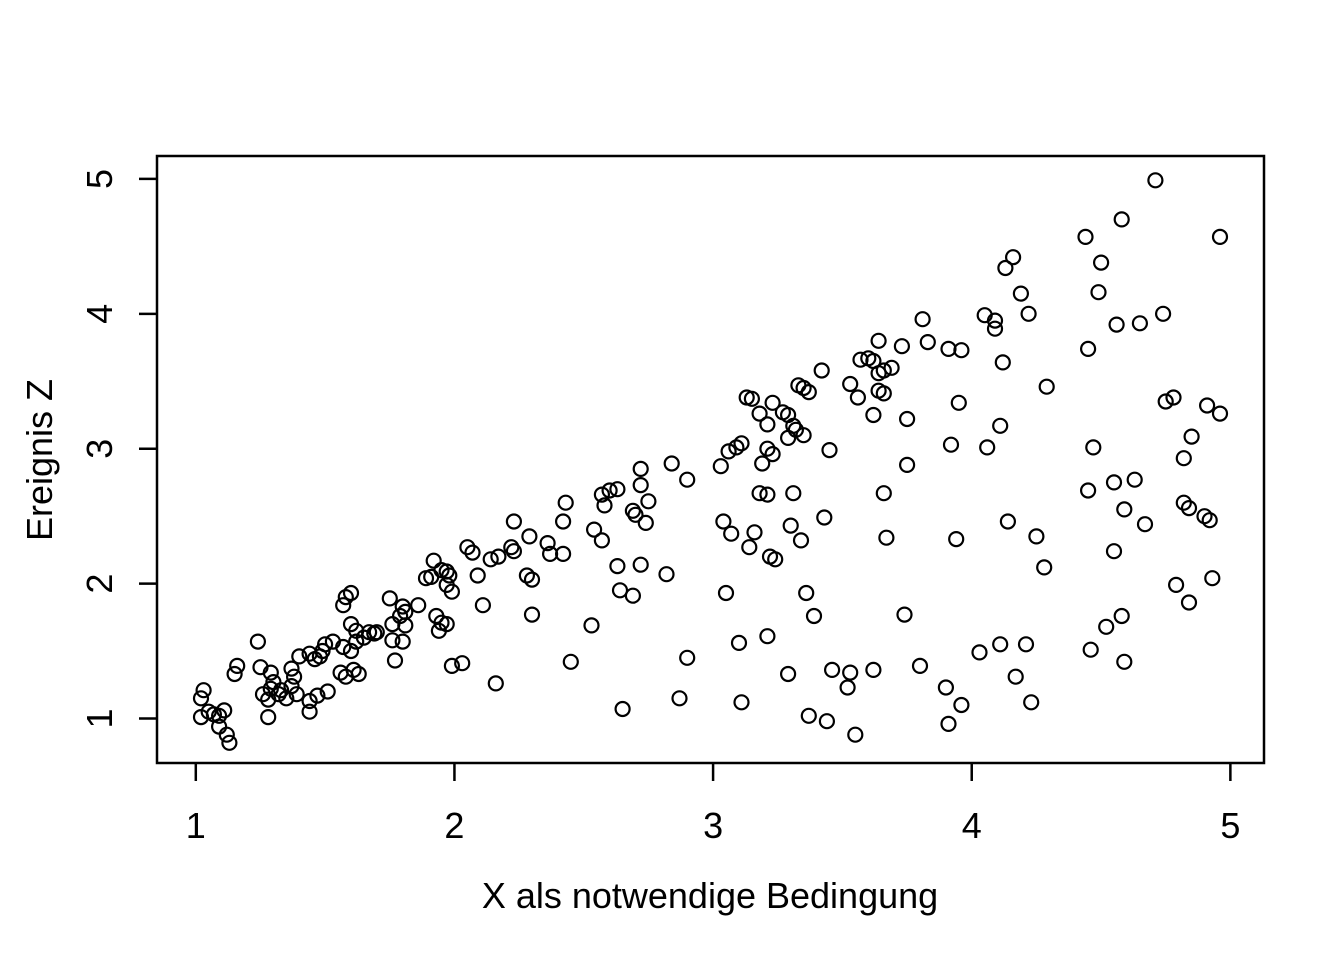  What do you see at coordinates (99, 718) in the screenshot?
I see `y-tick-label: 1` at bounding box center [99, 718].